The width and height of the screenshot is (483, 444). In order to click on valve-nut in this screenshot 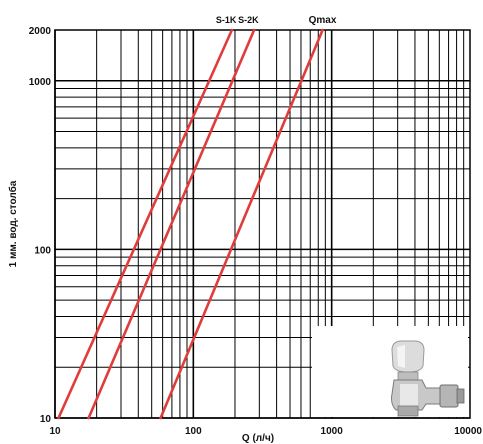, I will do `click(449, 396)`.